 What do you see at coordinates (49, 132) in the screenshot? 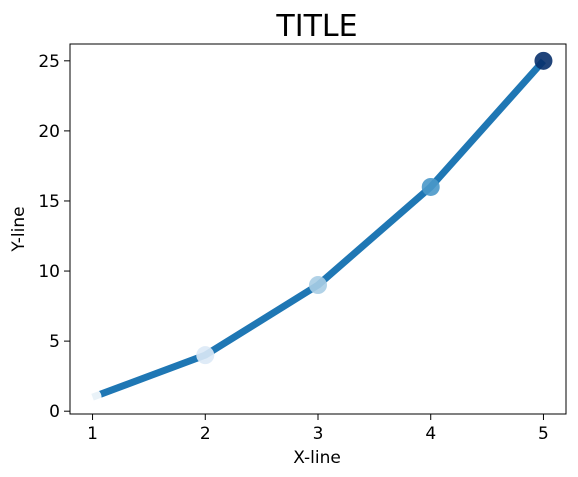
I see `y-tick-label: 20` at bounding box center [49, 132].